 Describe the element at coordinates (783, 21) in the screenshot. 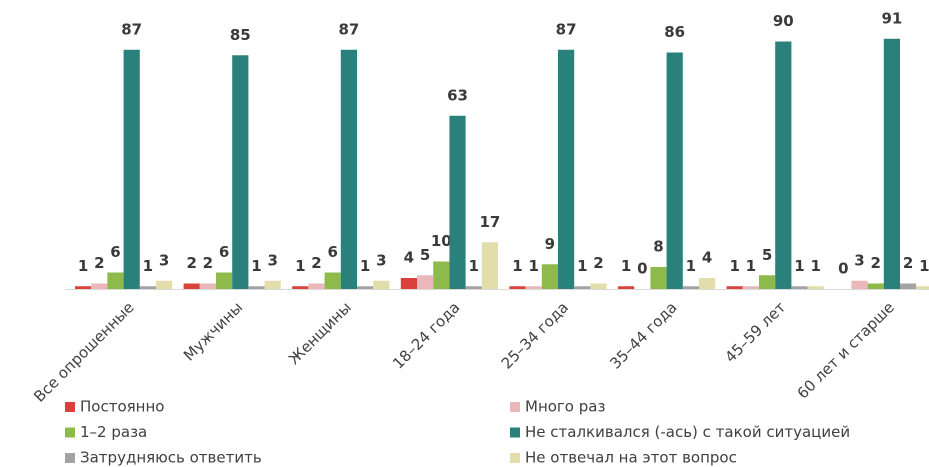

I see `value-label: 90` at that location.